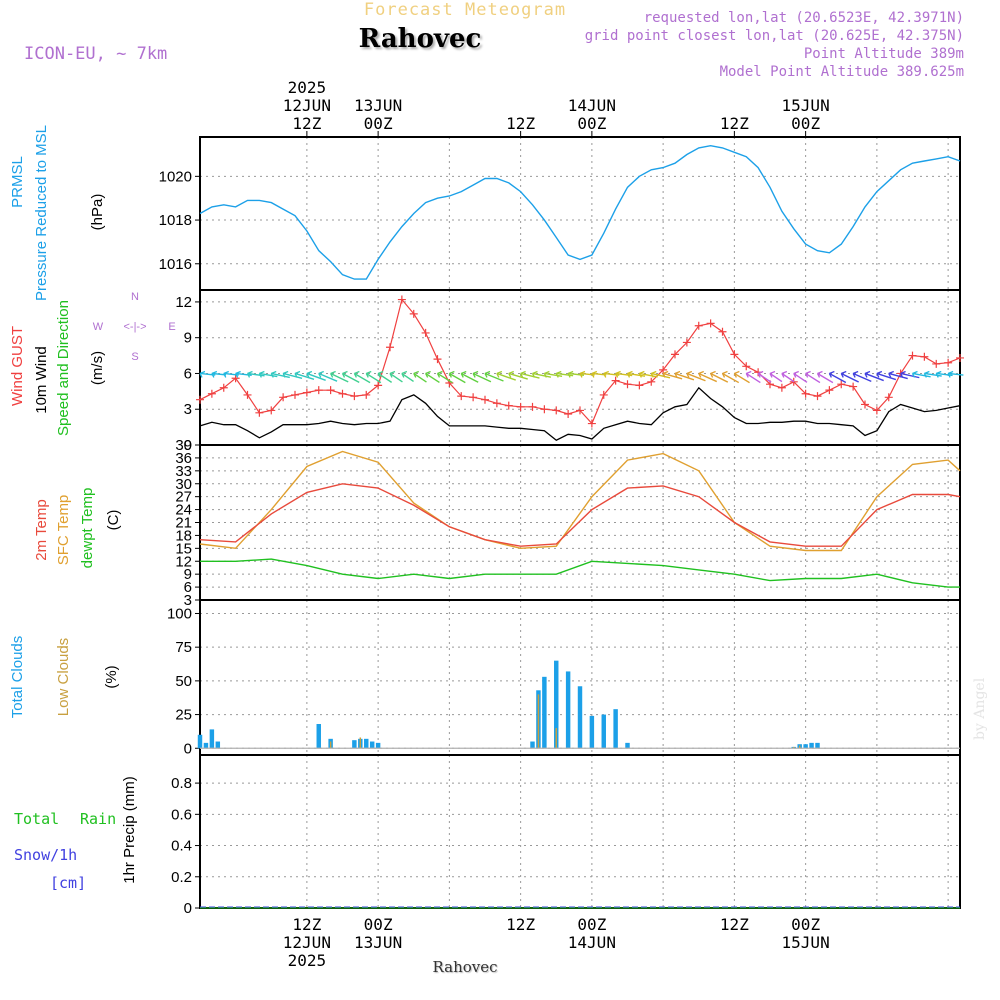  Describe the element at coordinates (188, 748) in the screenshot. I see `y-tick-label: 0` at that location.